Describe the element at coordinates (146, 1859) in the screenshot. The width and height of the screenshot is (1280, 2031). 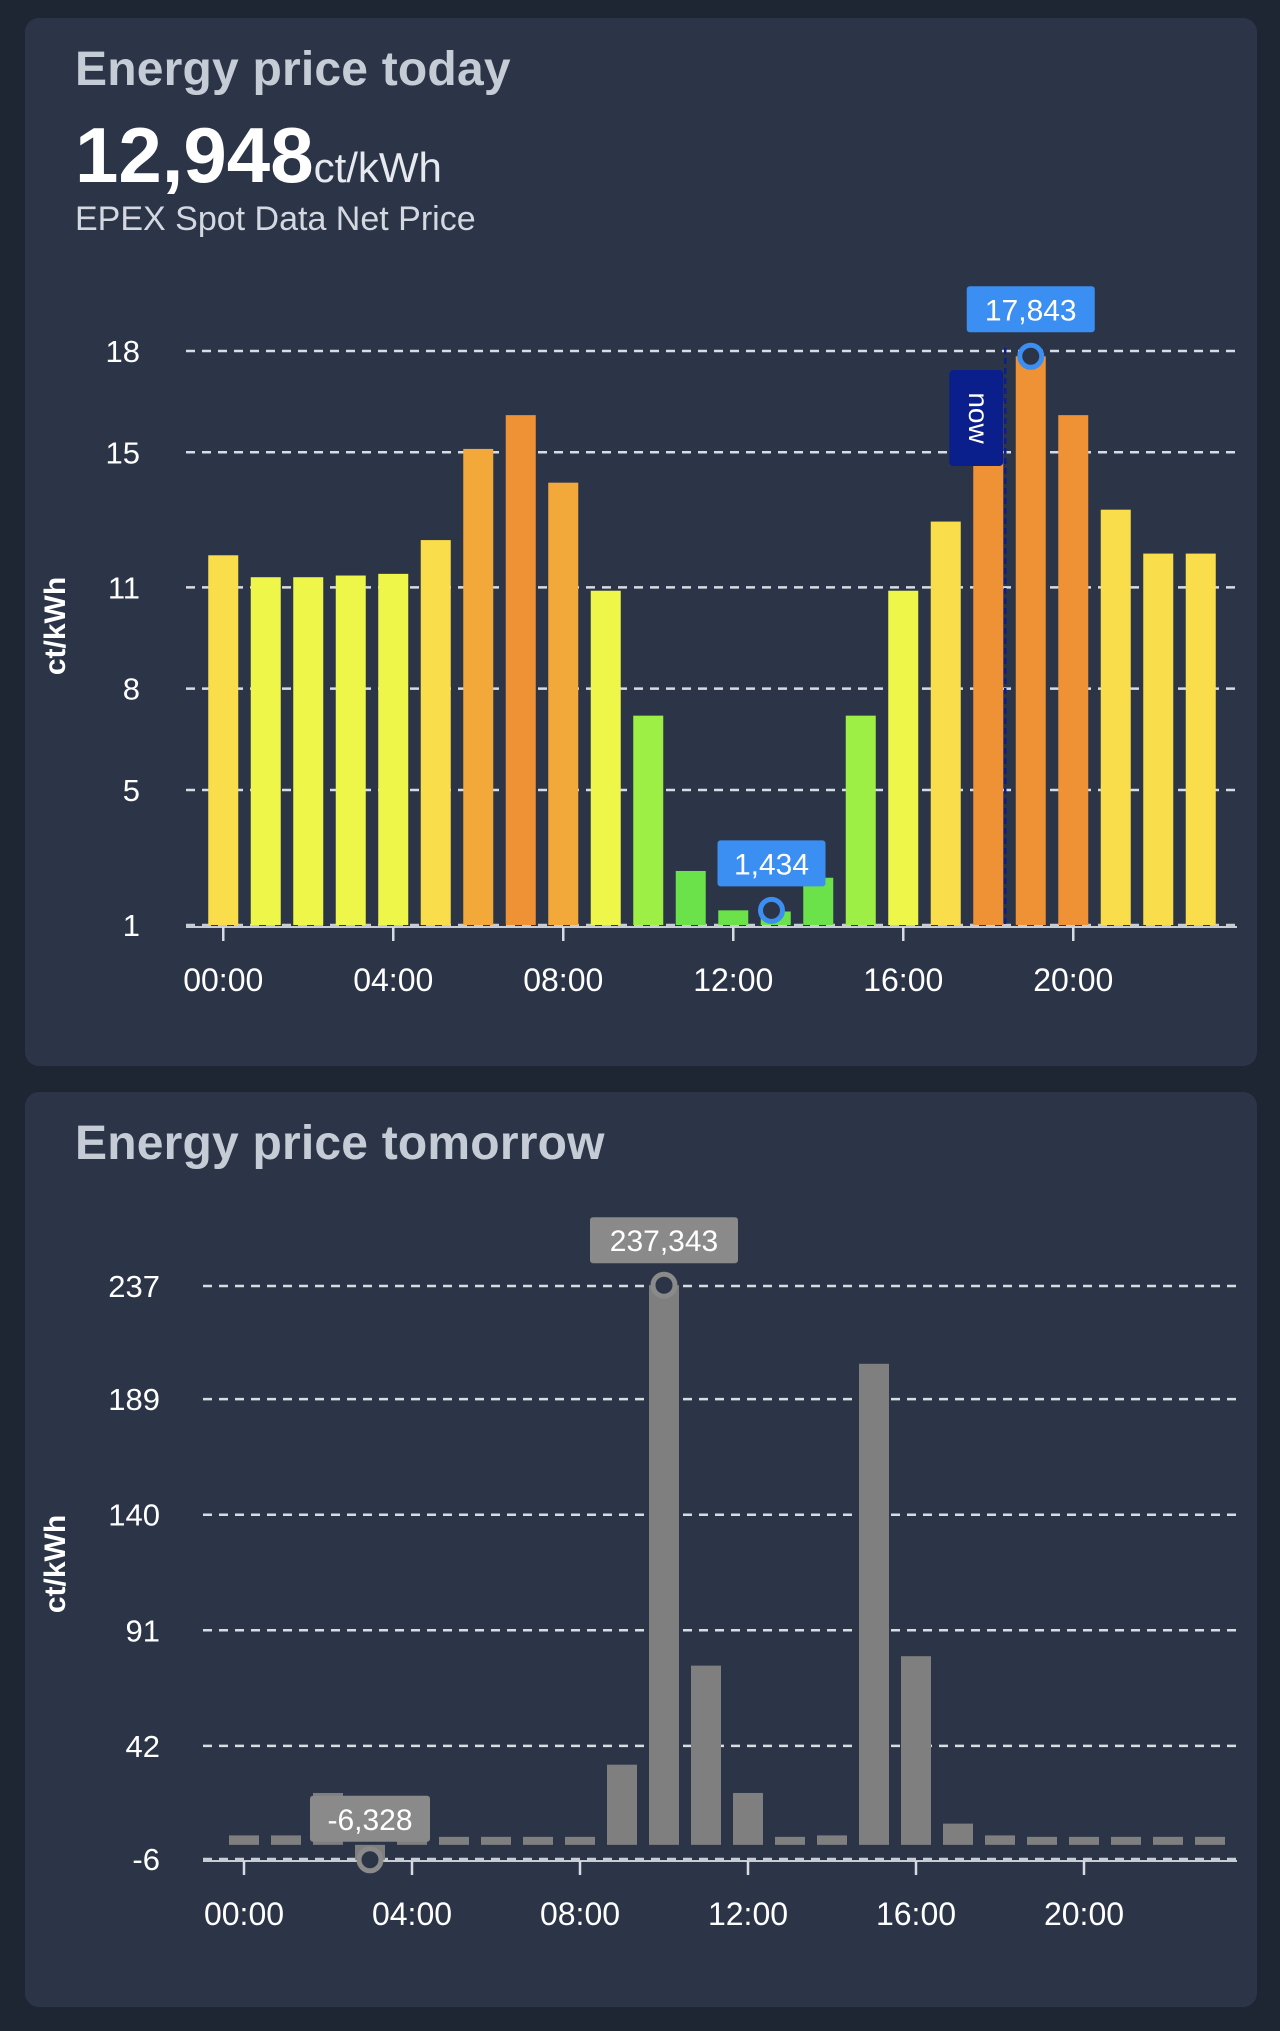
I see `y-tick-label: -6` at that location.